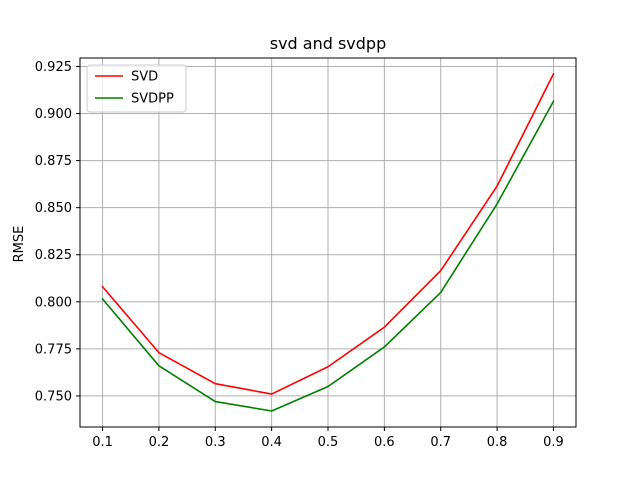 The height and width of the screenshot is (484, 640). Describe the element at coordinates (19, 244) in the screenshot. I see `y-axis-label: RMSE` at that location.